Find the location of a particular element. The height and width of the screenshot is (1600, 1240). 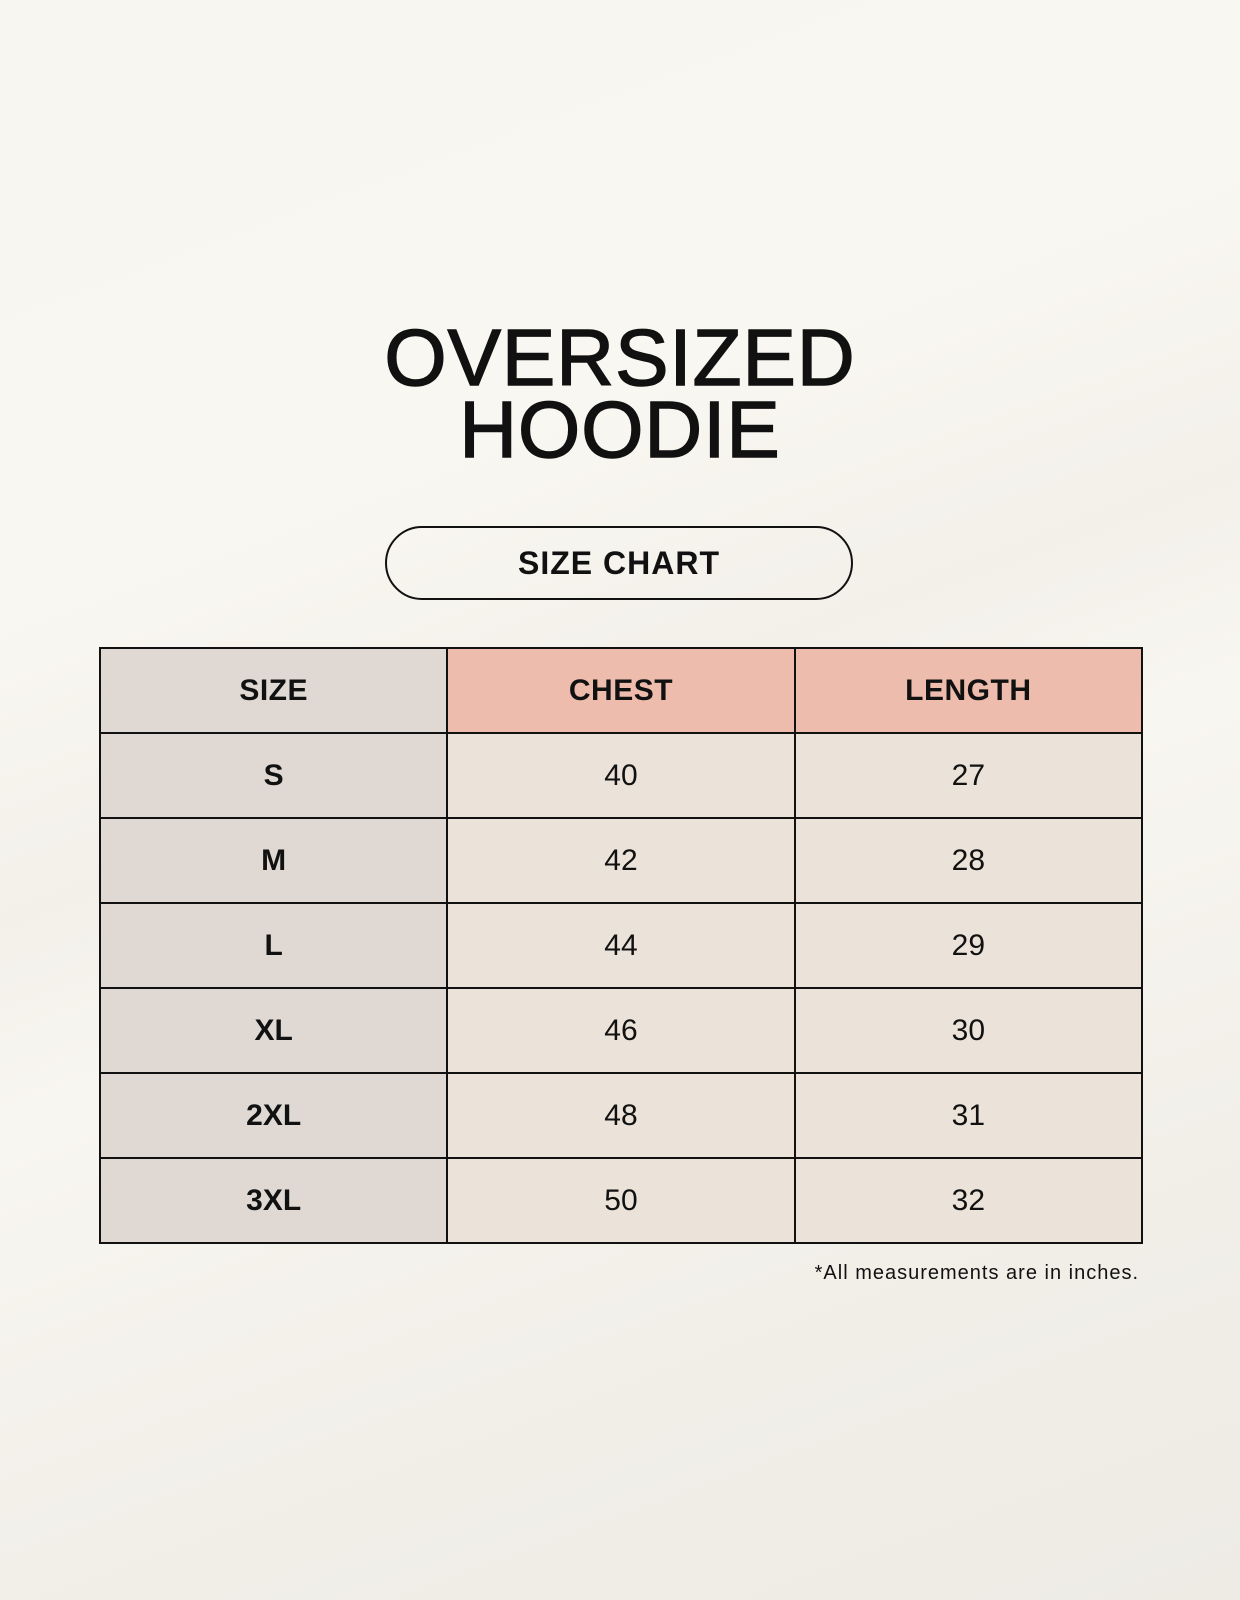

cell-length: 32 is located at coordinates (968, 1200).